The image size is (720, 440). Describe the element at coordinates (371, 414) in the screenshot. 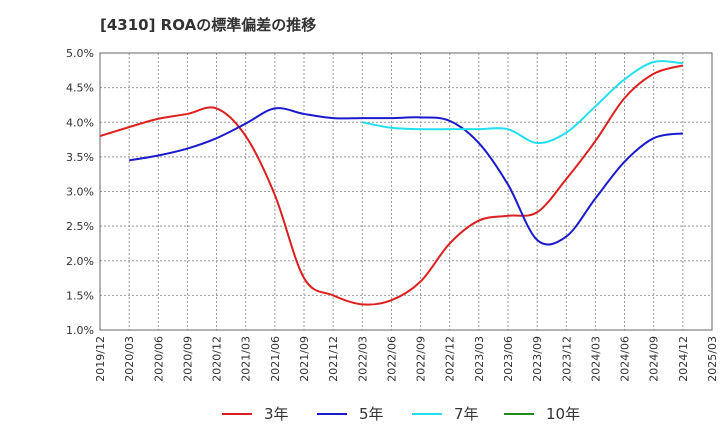

I see `legend-label-1: 5年` at that location.